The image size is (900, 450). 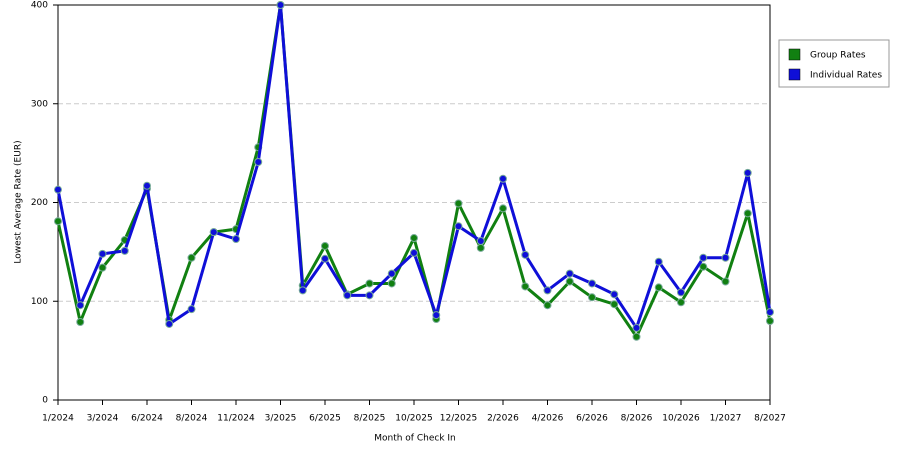 What do you see at coordinates (592, 419) in the screenshot?
I see `x-tick-label: 6/2026` at bounding box center [592, 419].